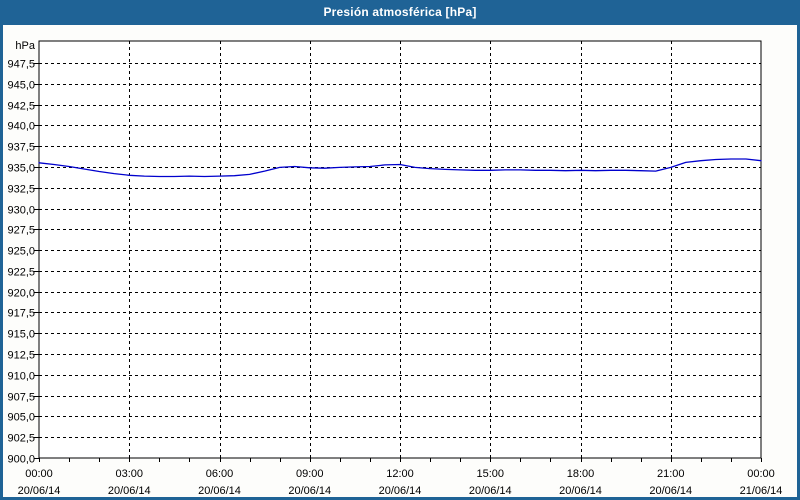 Image resolution: width=800 pixels, height=500 pixels. I want to click on y-tick-label: 925,0, so click(21, 252).